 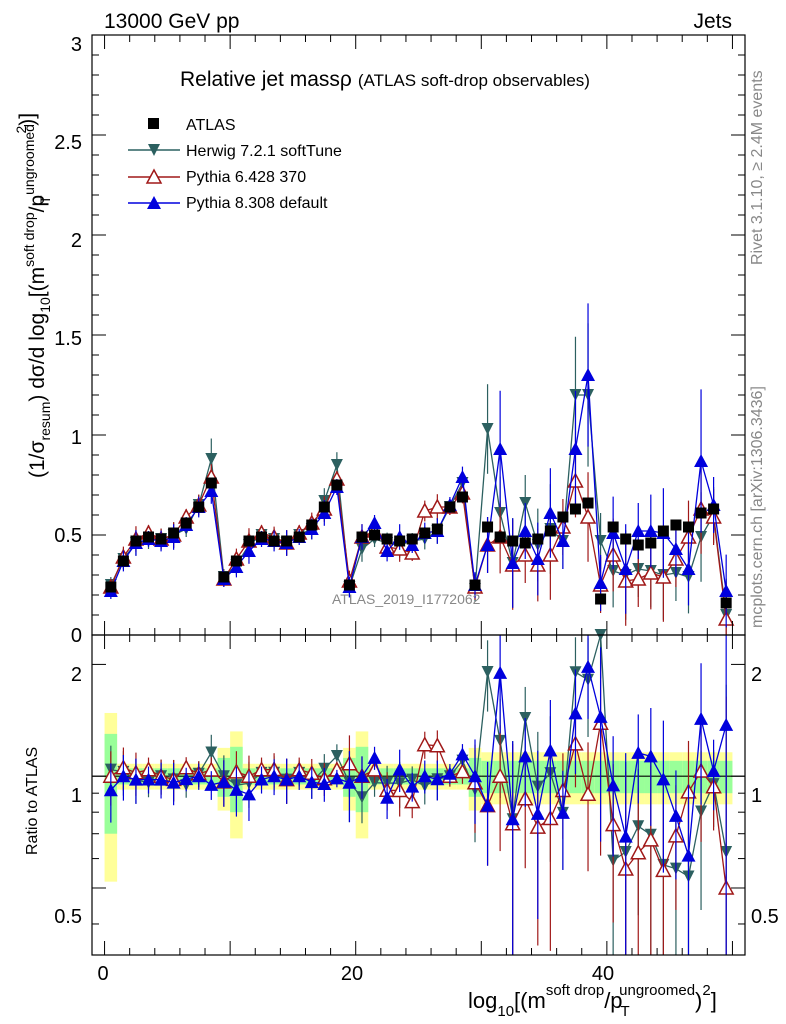 I want to click on legend-marker-atlas, so click(x=153, y=123).